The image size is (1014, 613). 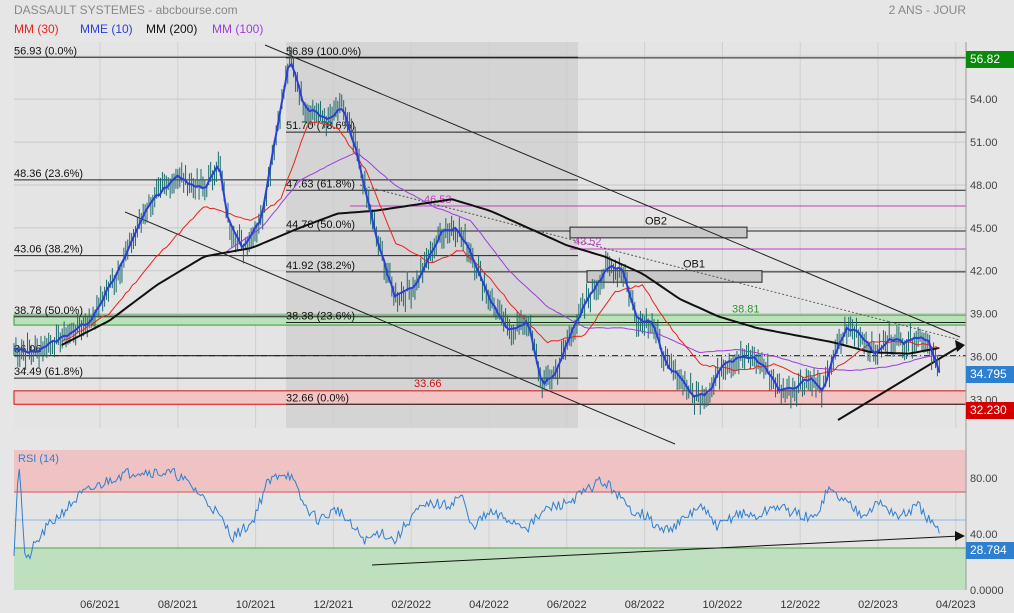 I want to click on fib-label-left: 56.93 (0.0%), so click(x=45, y=51).